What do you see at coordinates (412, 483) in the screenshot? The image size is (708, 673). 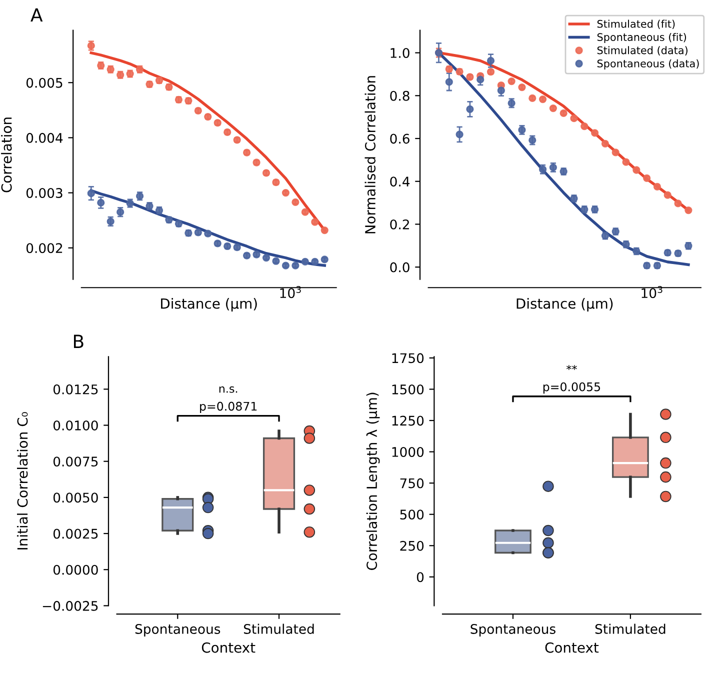 I see `y-tick-label: 750` at bounding box center [412, 483].